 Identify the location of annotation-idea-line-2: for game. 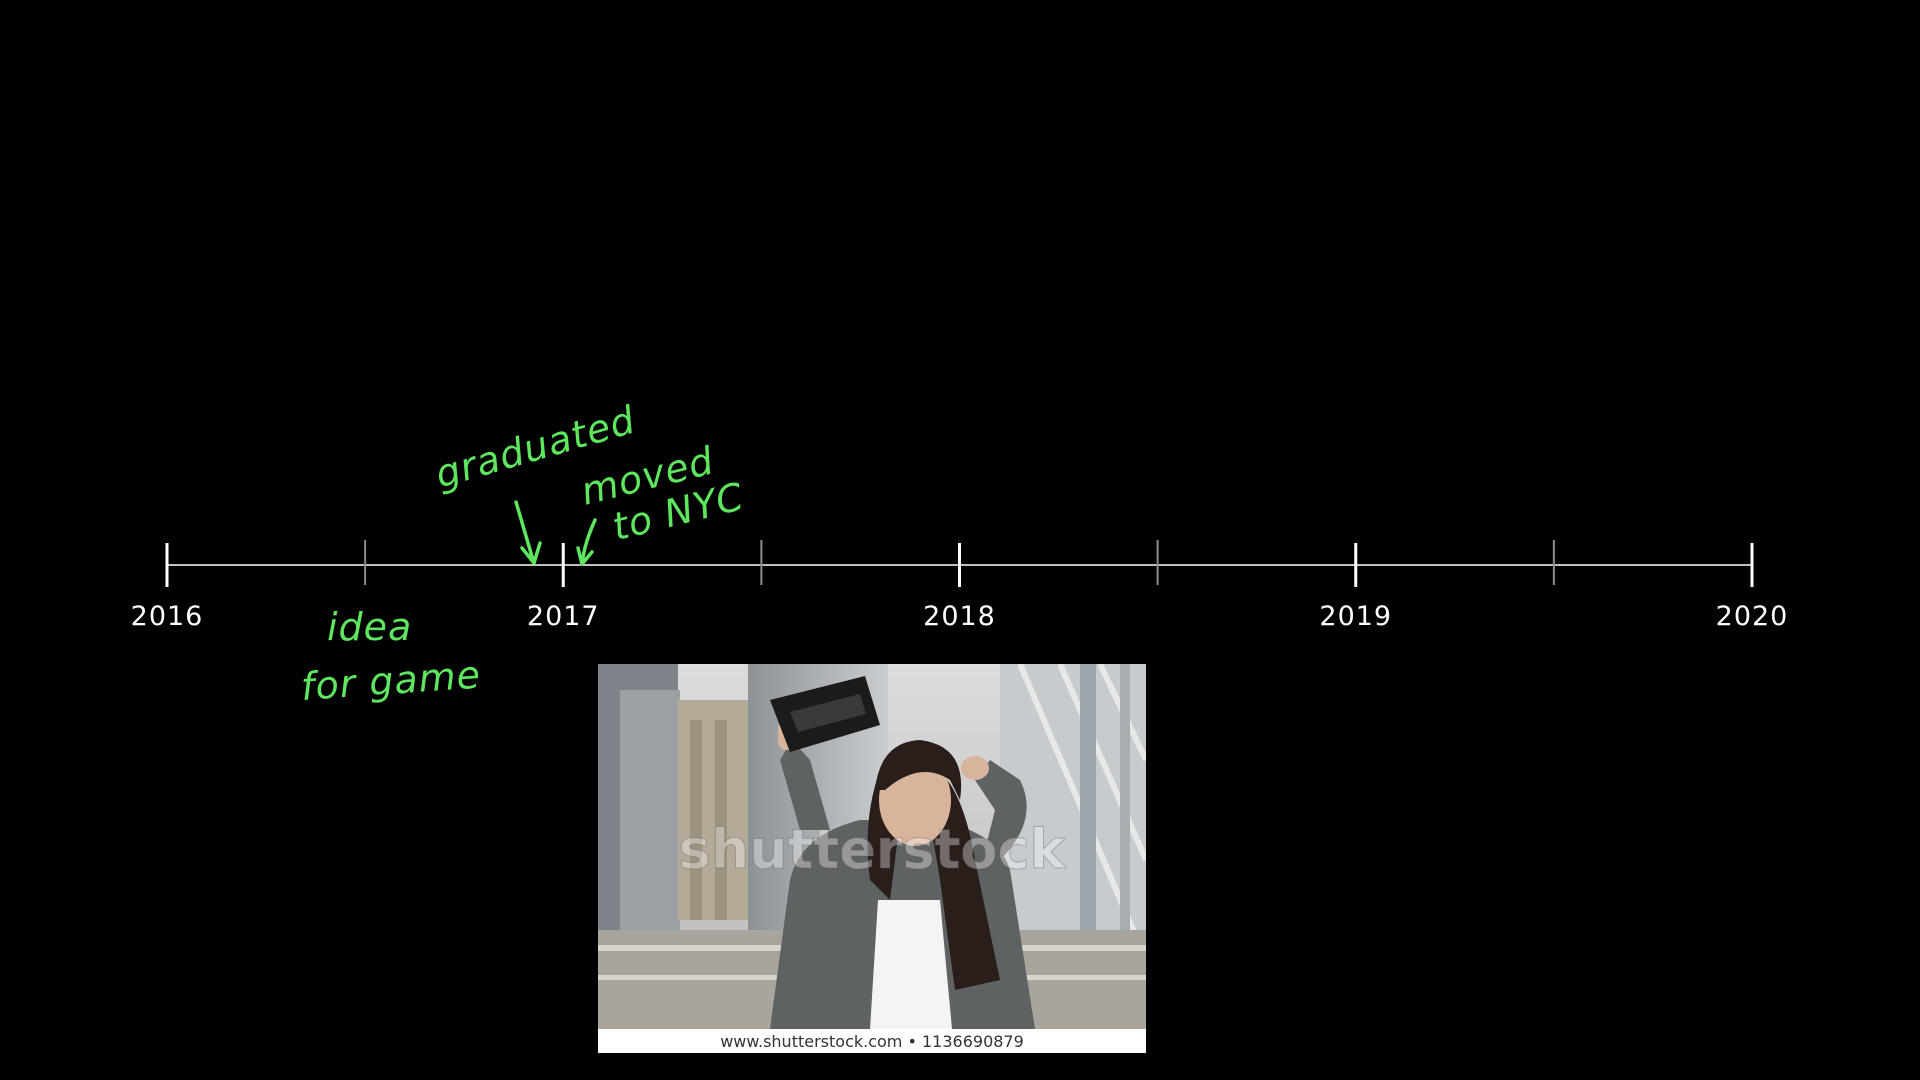
(391, 681).